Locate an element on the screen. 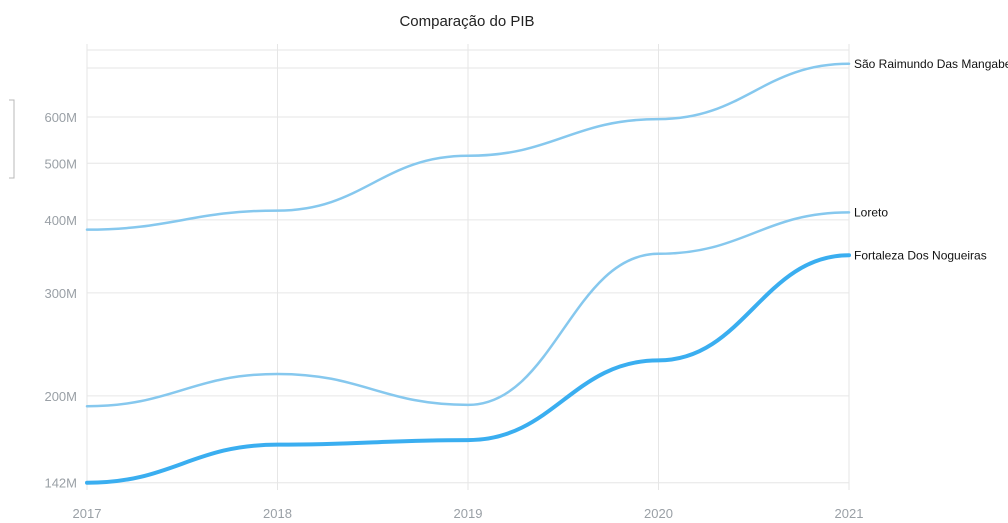 The height and width of the screenshot is (523, 1008). x-tick-label: 2020 is located at coordinates (658, 513).